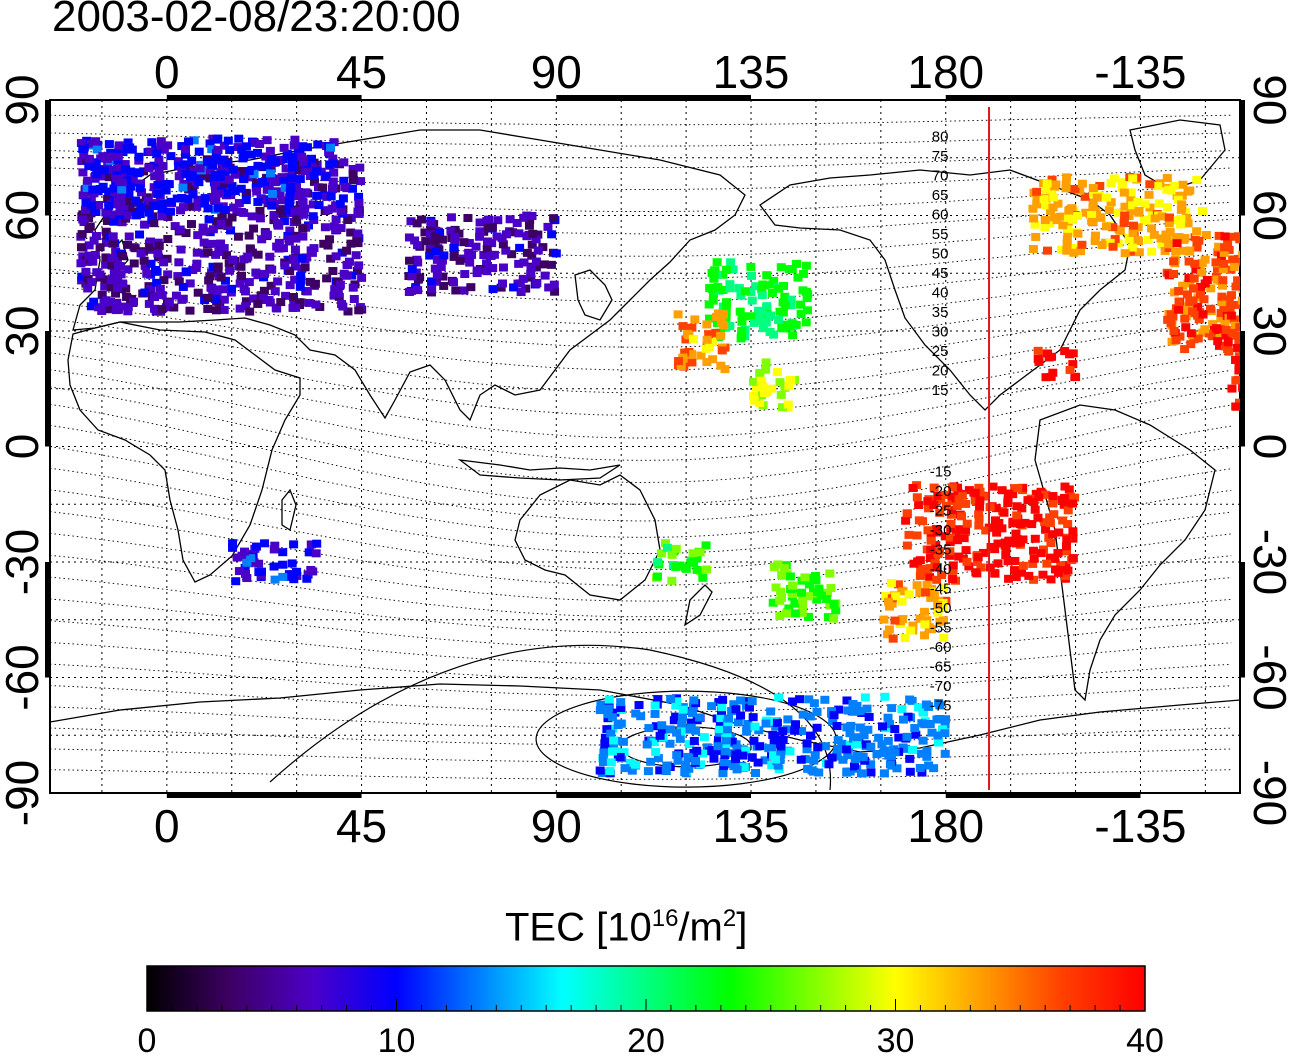  What do you see at coordinates (742, 927) in the screenshot?
I see `colorbar-title-end: ]` at bounding box center [742, 927].